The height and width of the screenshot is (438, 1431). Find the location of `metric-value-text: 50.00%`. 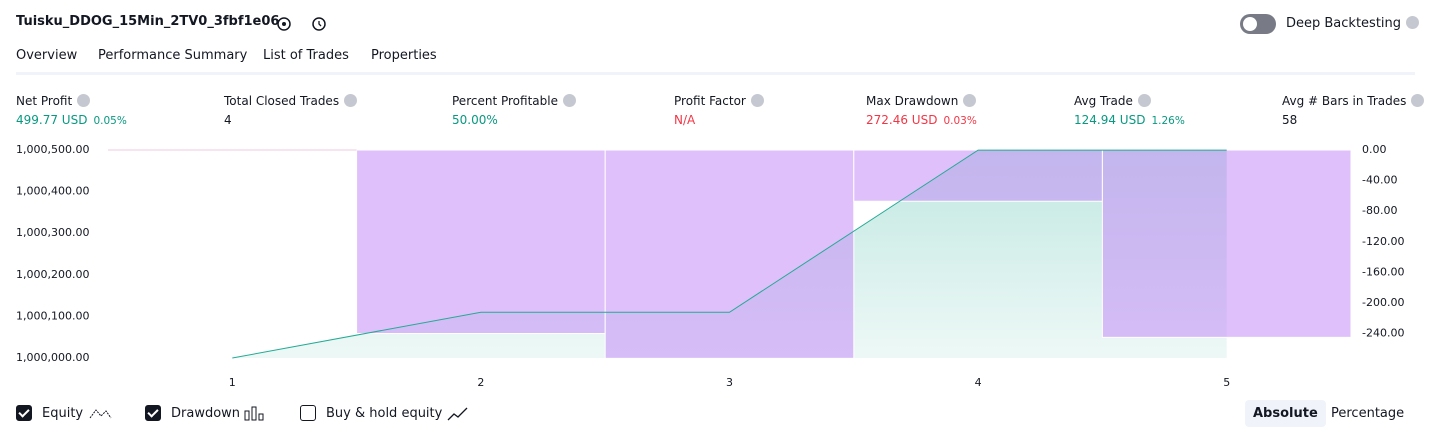

metric-value-text: 50.00% is located at coordinates (475, 120).